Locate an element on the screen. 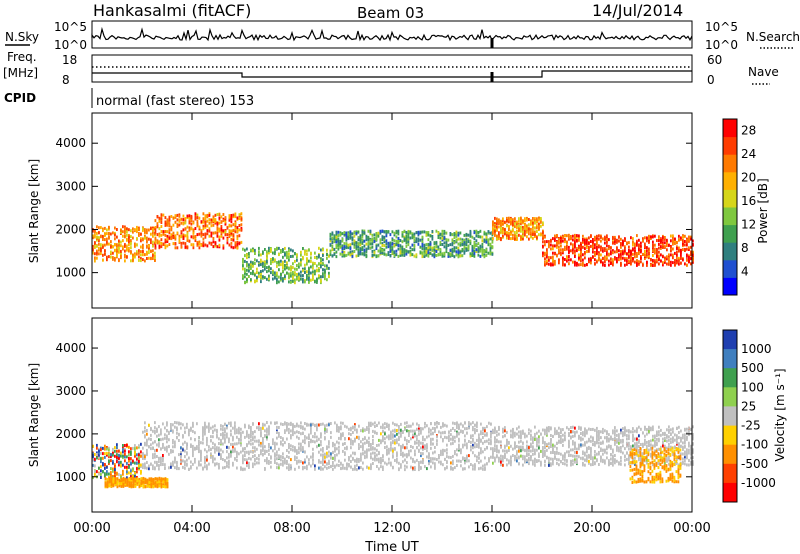 This screenshot has width=800, height=554. nsky-label: N.Sky is located at coordinates (22, 37).